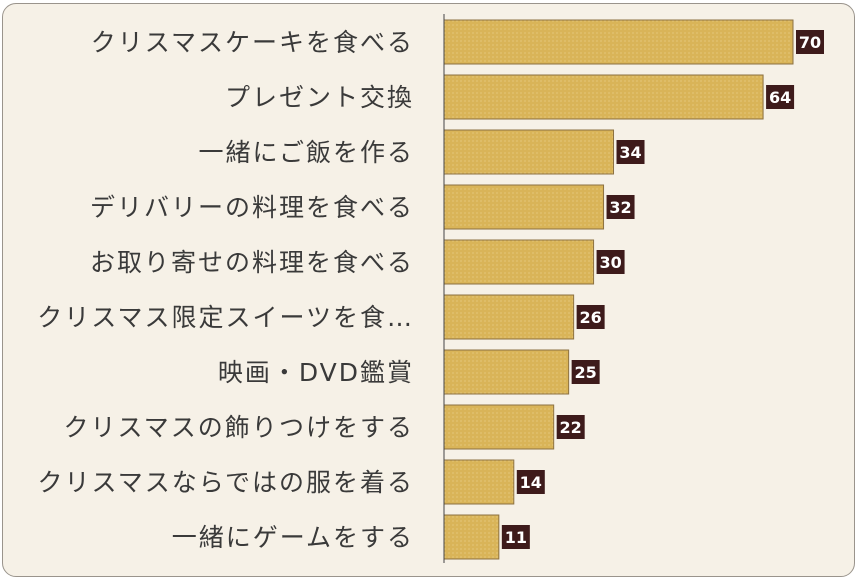  I want to click on data-label: 34, so click(630, 152).